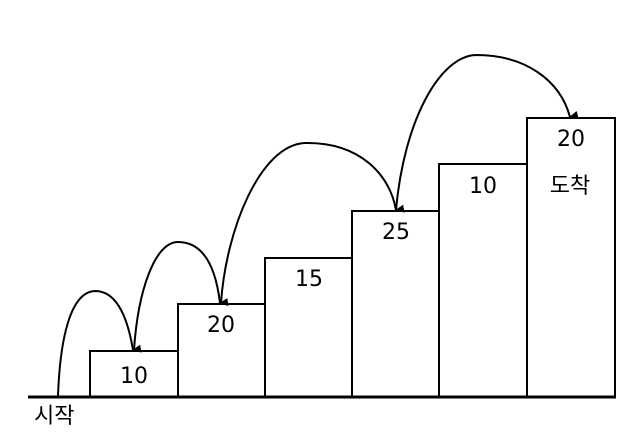  Describe the element at coordinates (571, 139) in the screenshot. I see `step-6-value: 20` at that location.